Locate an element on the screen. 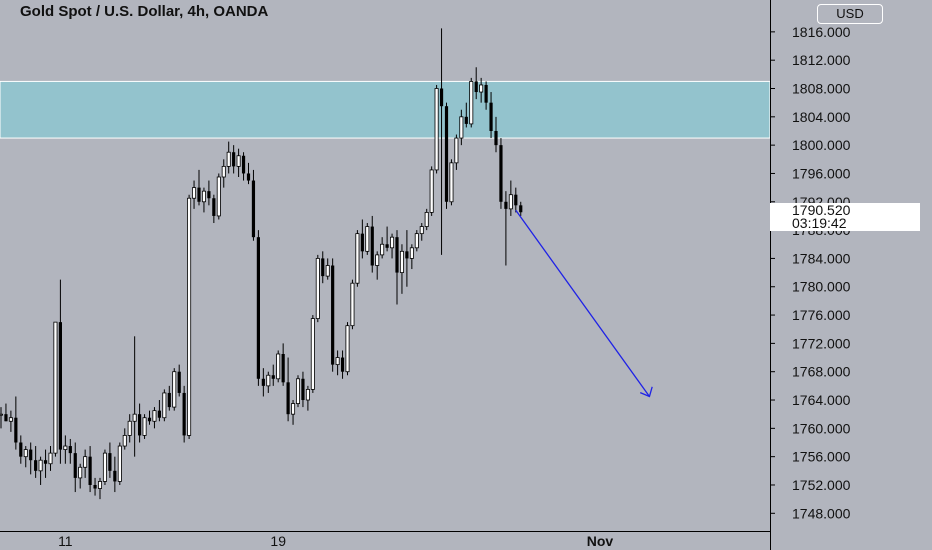 The image size is (932, 550). y-tick-label: 1816.000 is located at coordinates (821, 32).